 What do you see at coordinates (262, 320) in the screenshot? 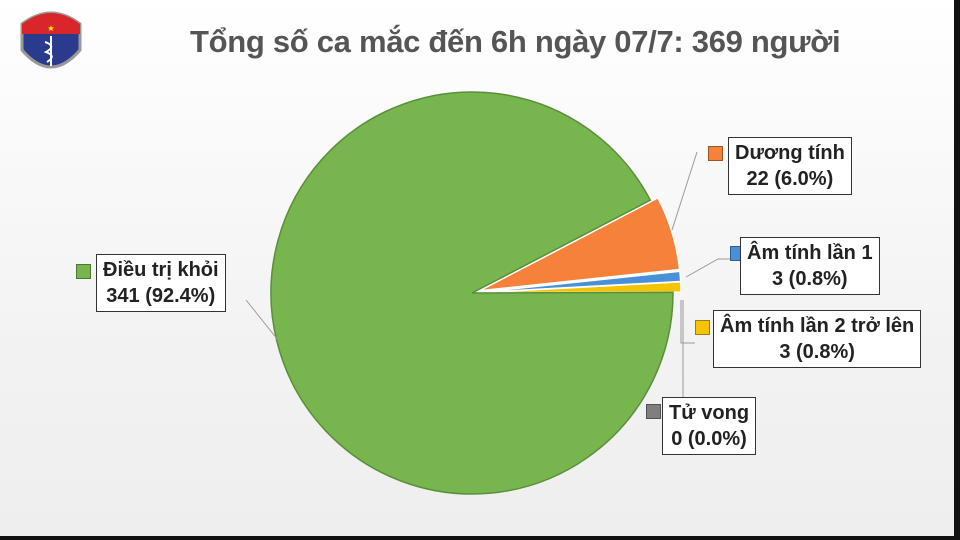
I see `leader-line-dieu-tri-khoi` at bounding box center [262, 320].